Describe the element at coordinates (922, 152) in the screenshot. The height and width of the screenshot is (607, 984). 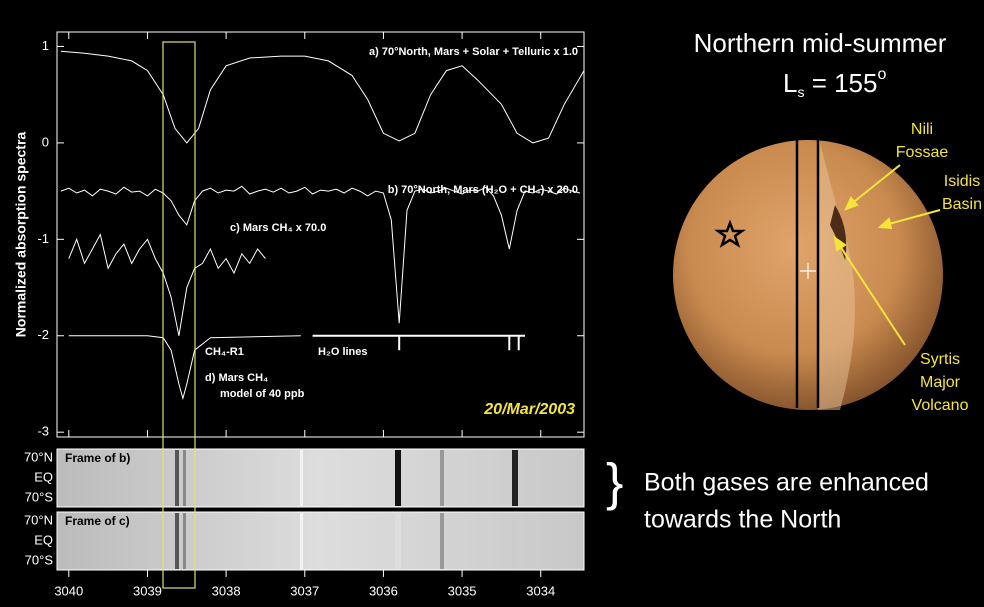
I see `feature-label: Fossae` at that location.